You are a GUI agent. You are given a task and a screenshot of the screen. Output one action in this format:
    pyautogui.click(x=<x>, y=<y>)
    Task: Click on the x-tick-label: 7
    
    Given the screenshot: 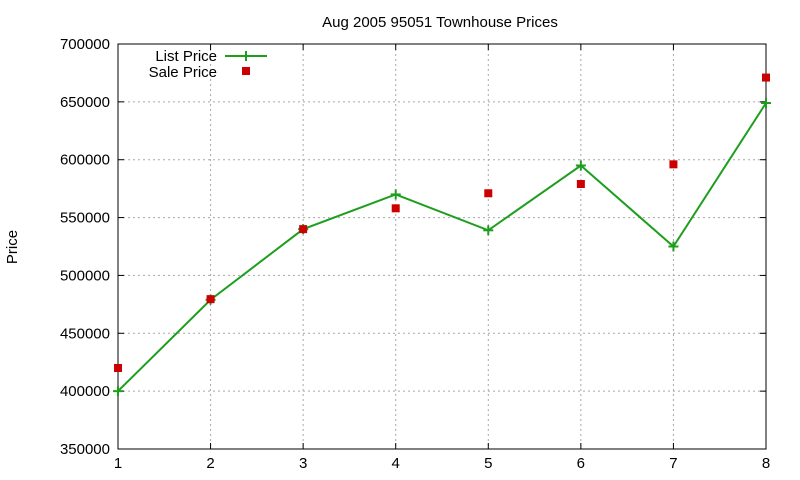 What is the action you would take?
    pyautogui.click(x=673, y=463)
    